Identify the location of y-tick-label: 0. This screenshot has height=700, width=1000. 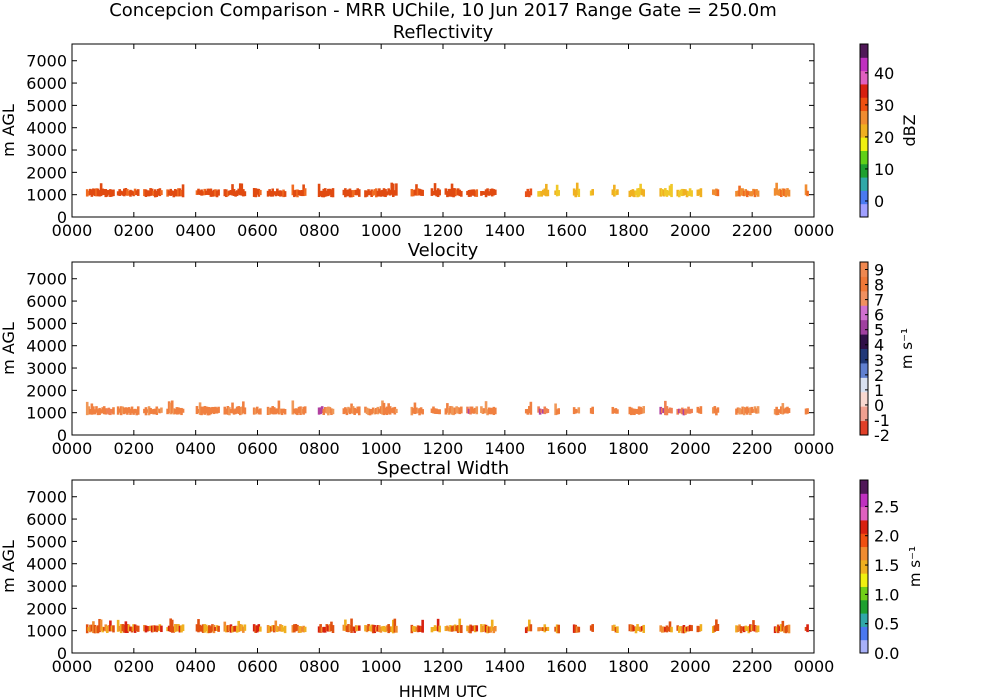
(62, 653).